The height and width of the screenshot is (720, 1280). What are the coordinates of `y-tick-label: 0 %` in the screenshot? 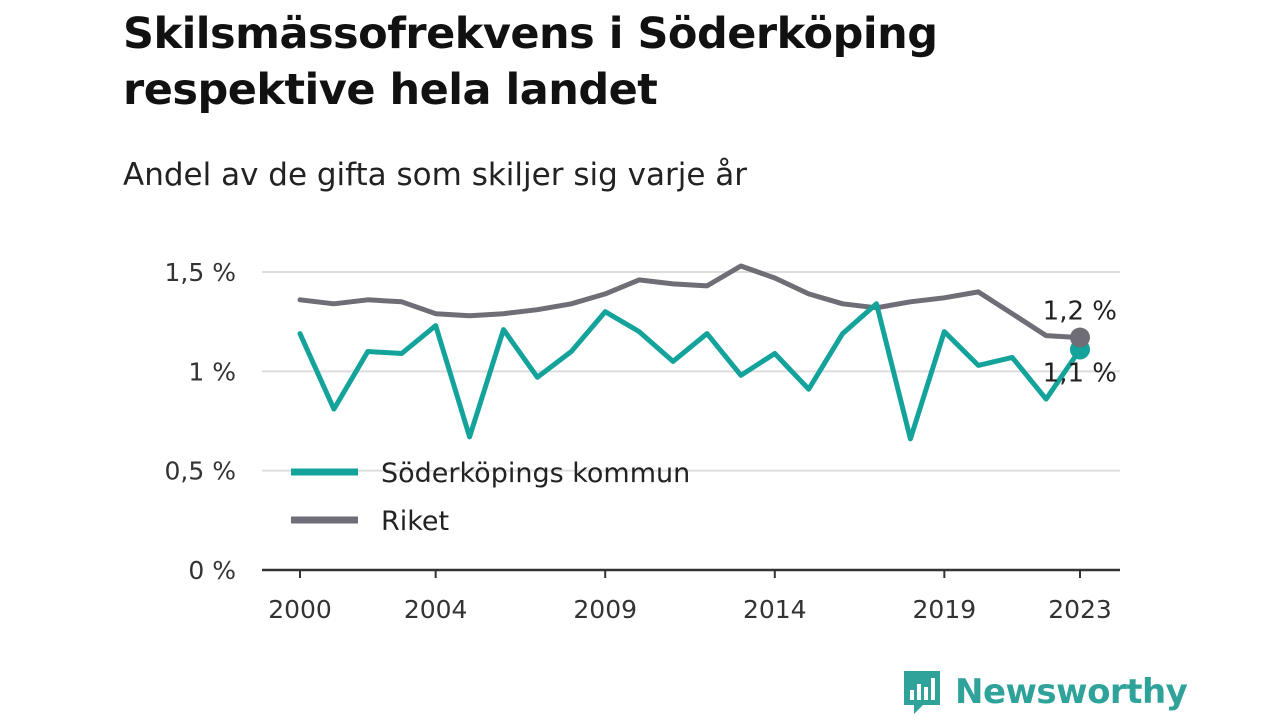 It's located at (212, 570).